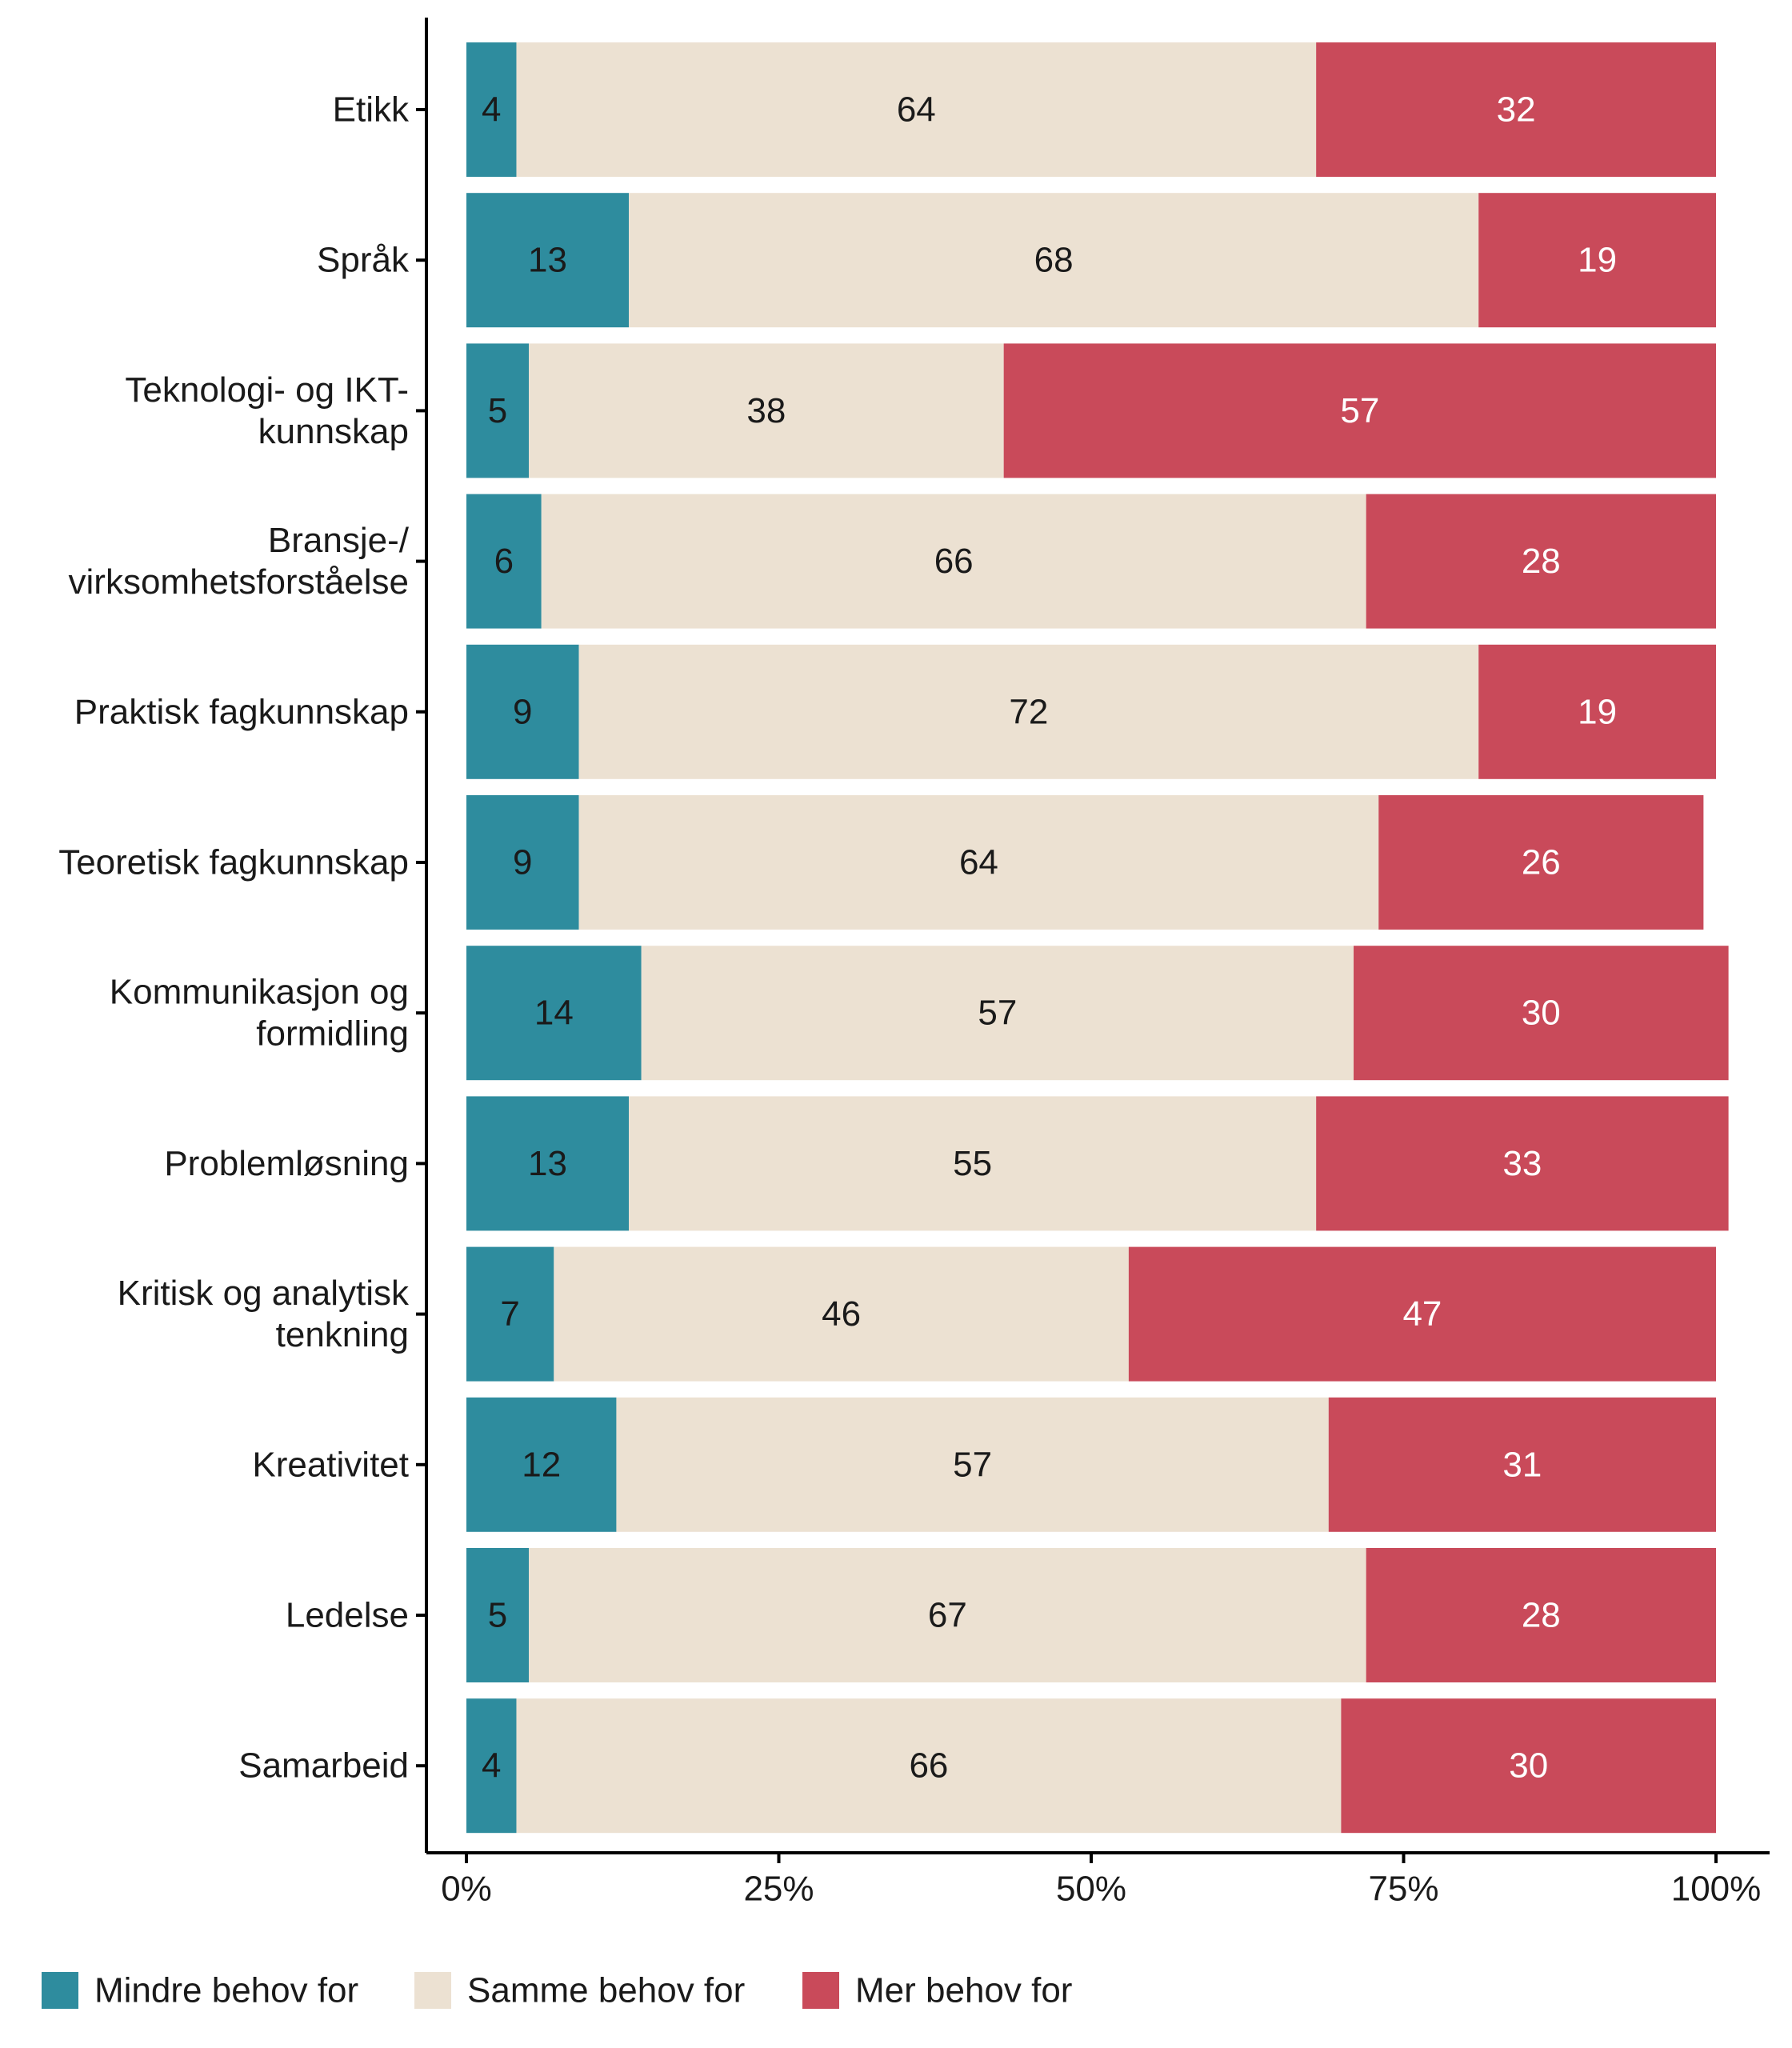  Describe the element at coordinates (778, 1889) in the screenshot. I see `x-tick-label: 25%` at that location.